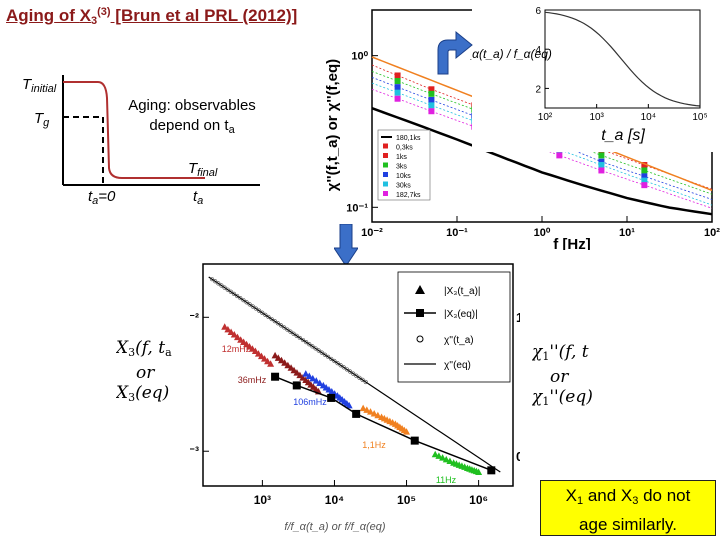 This screenshot has width=720, height=540. Describe the element at coordinates (194, 317) in the screenshot. I see `bottom-y-tick-label: 10⁻²` at that location.